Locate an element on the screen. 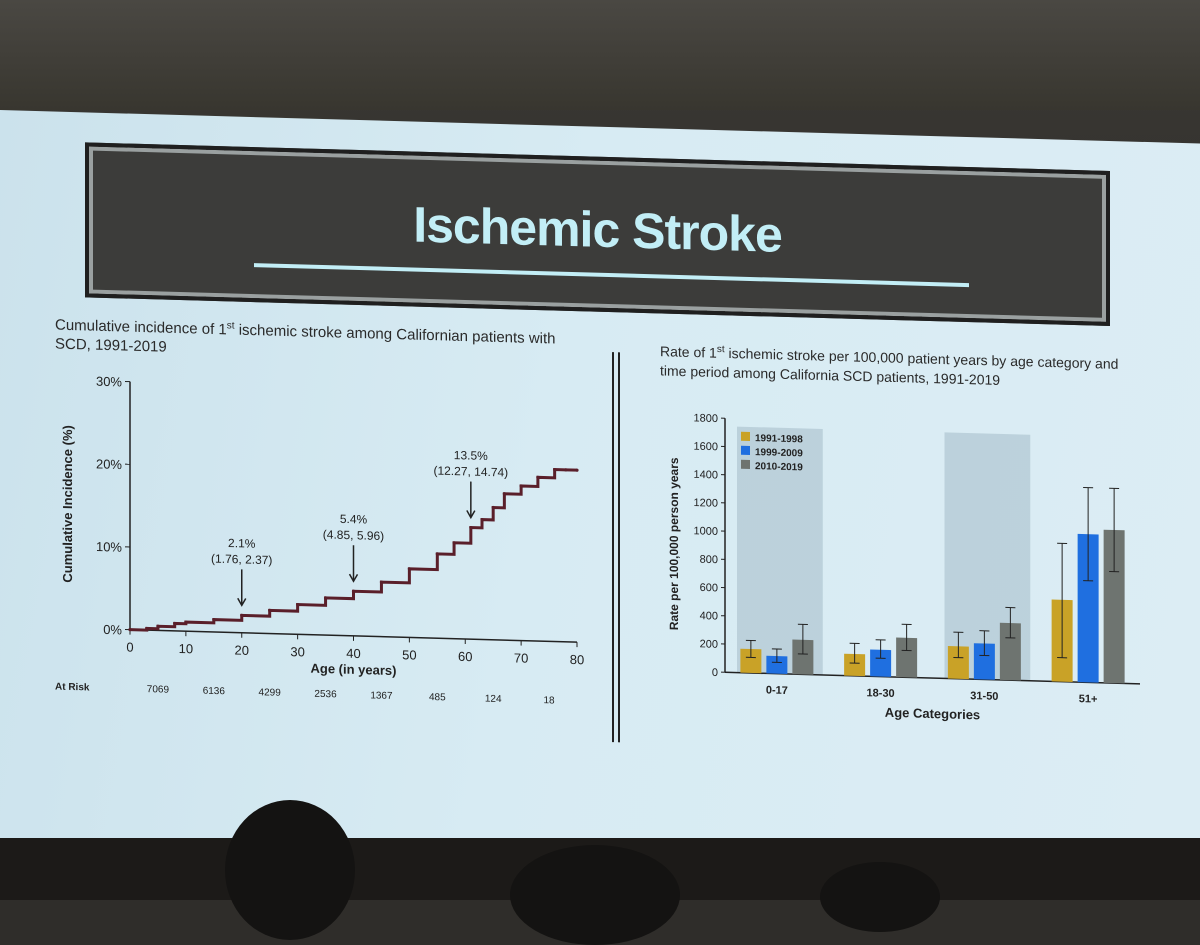 Image resolution: width=1200 pixels, height=945 pixels. panel-divider is located at coordinates (616, 547).